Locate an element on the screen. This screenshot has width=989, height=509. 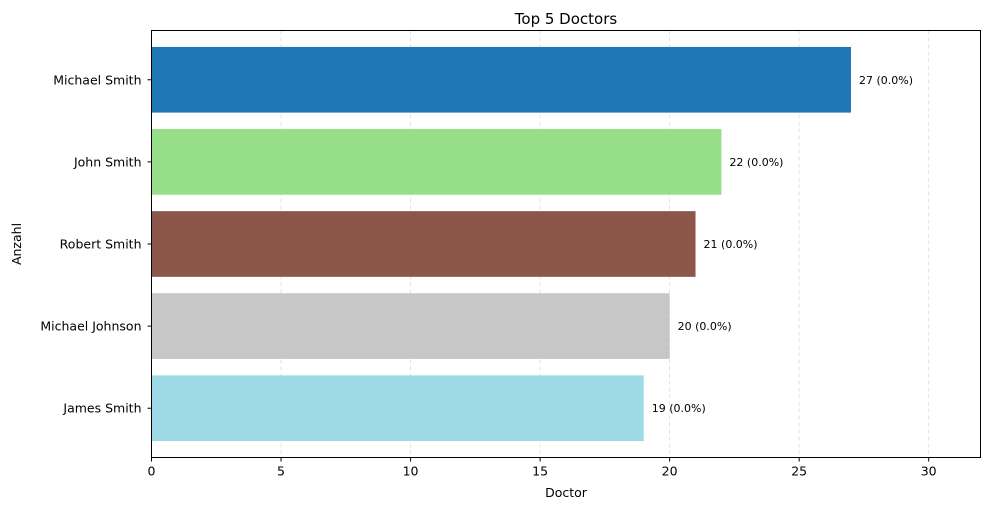
y-axis-label: Anzahl is located at coordinates (16, 244).